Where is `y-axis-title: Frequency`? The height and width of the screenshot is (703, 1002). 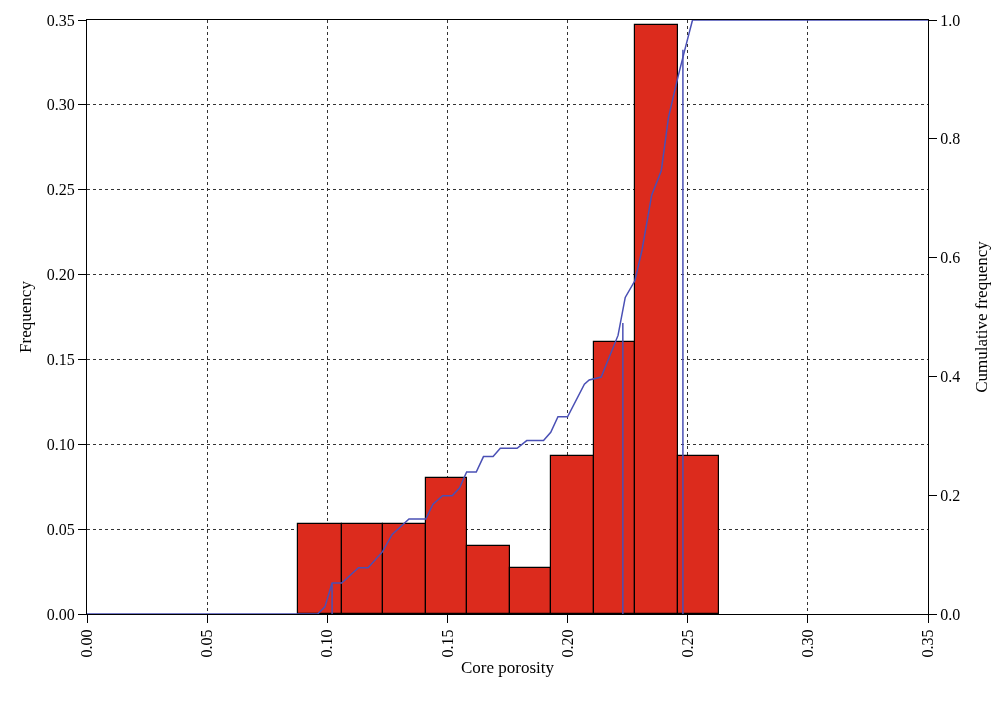 y-axis-title: Frequency is located at coordinates (26, 316).